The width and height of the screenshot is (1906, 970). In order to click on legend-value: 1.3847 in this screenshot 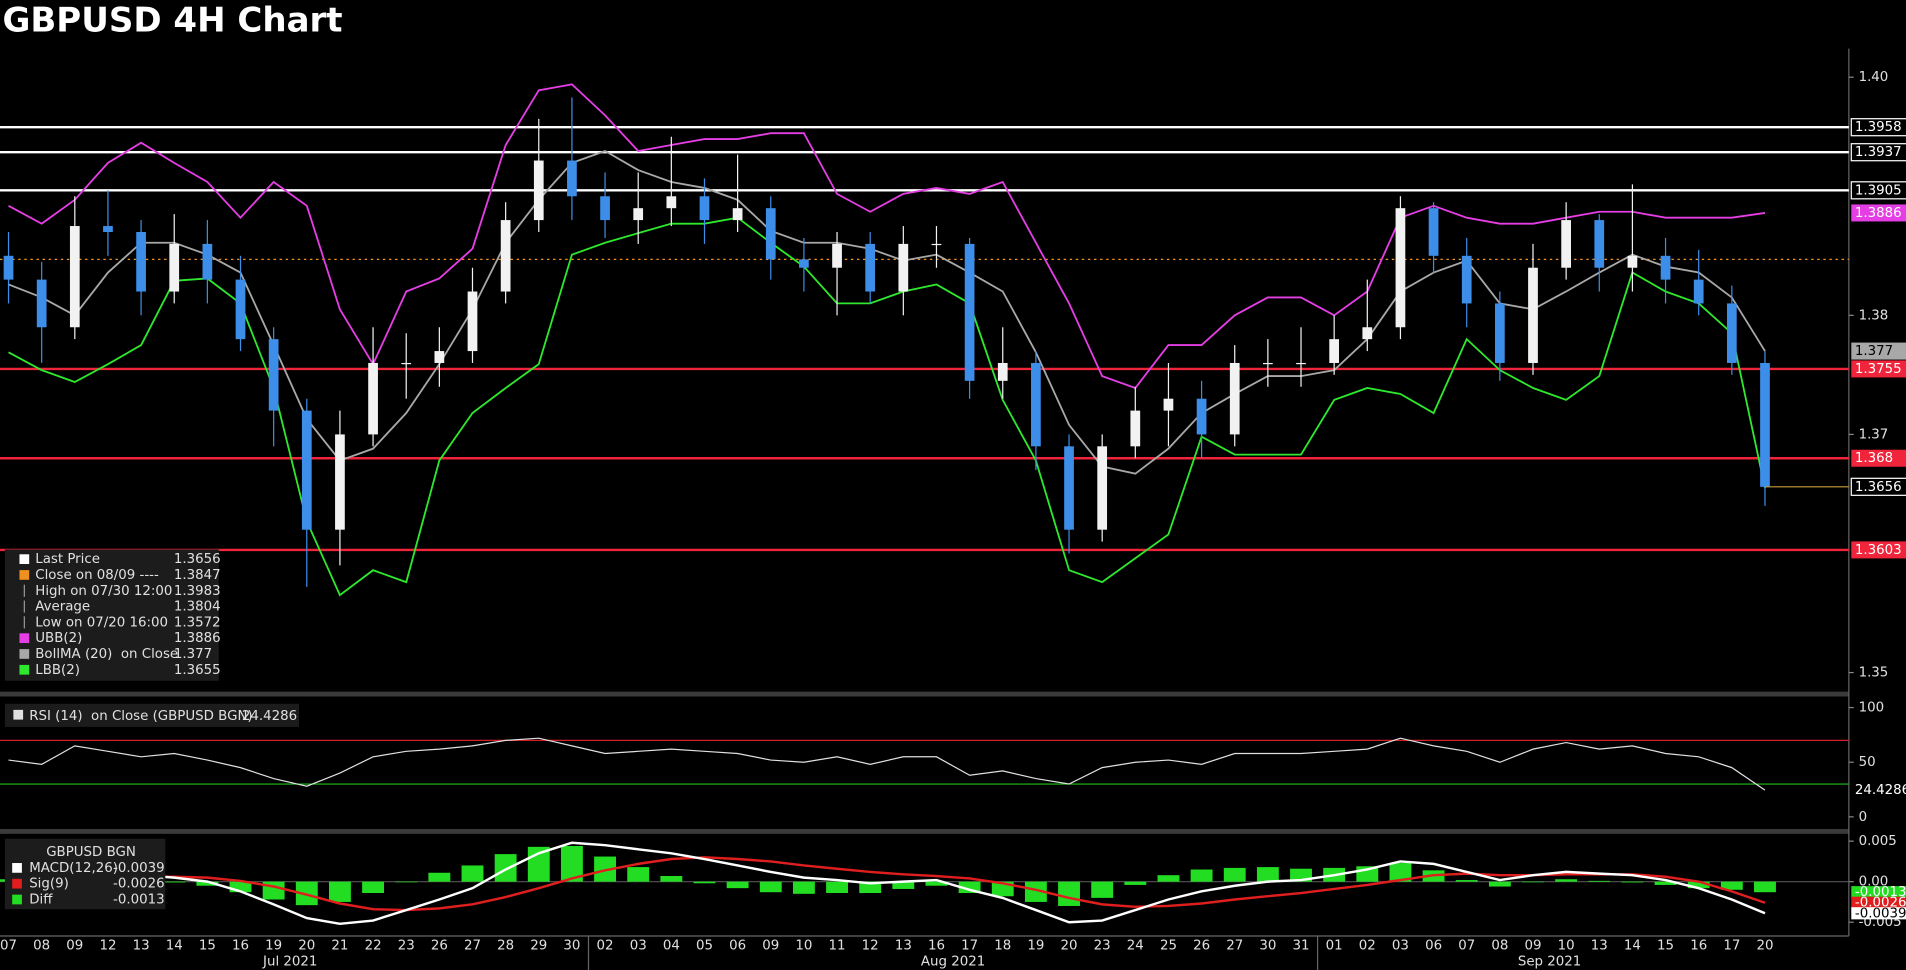, I will do `click(197, 575)`.